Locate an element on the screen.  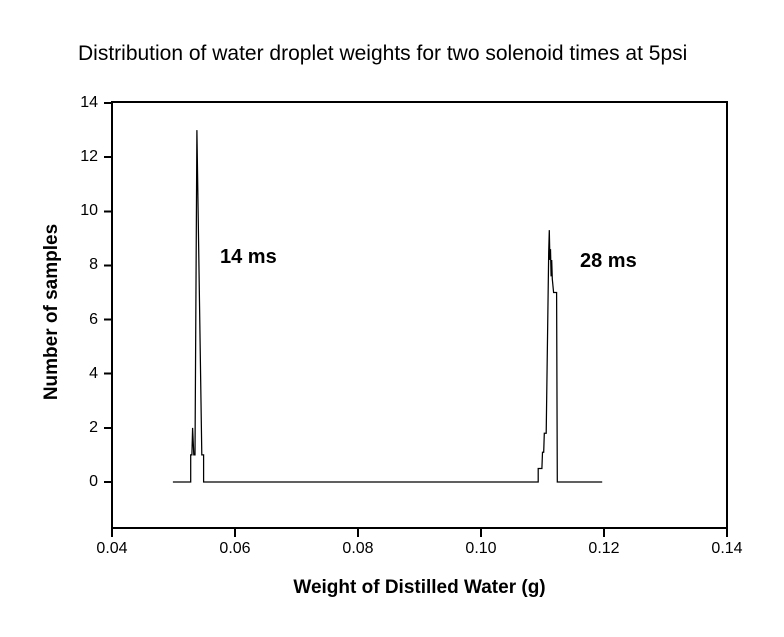
y-tick-label: 8 is located at coordinates (93, 265).